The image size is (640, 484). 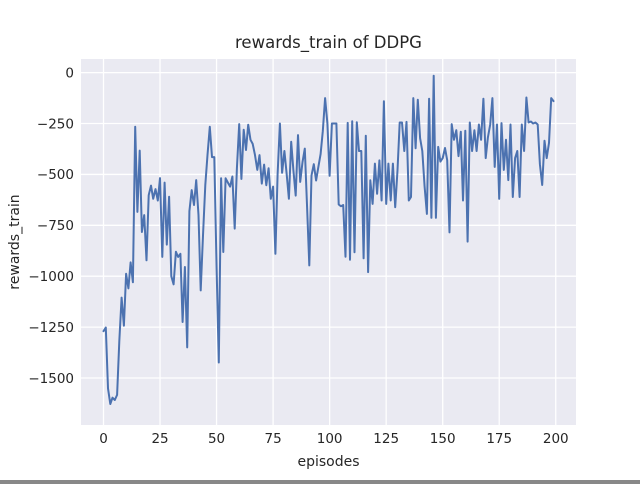 What do you see at coordinates (69, 73) in the screenshot?
I see `y-tick-label: 0` at bounding box center [69, 73].